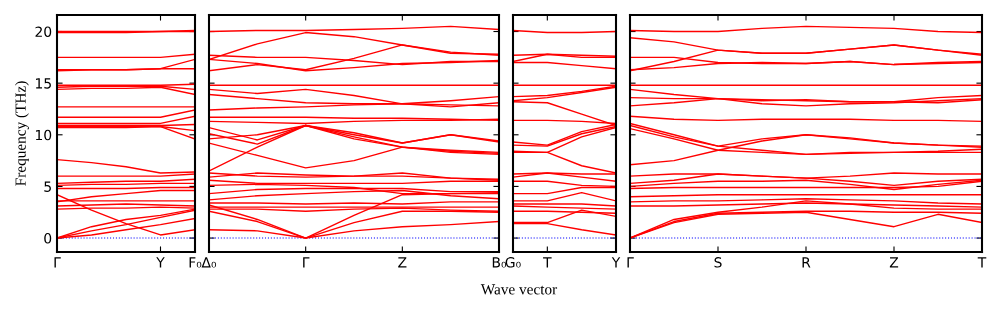  I want to click on y-axis-title: Frequency (THz), so click(22, 133).